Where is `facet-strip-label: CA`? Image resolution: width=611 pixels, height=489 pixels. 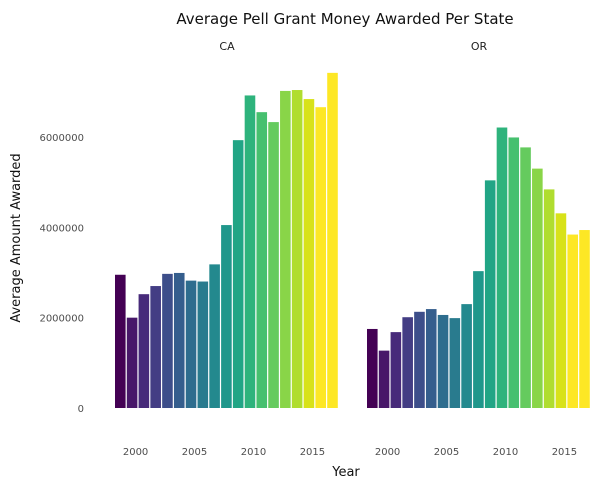 facet-strip-label: CA is located at coordinates (227, 46).